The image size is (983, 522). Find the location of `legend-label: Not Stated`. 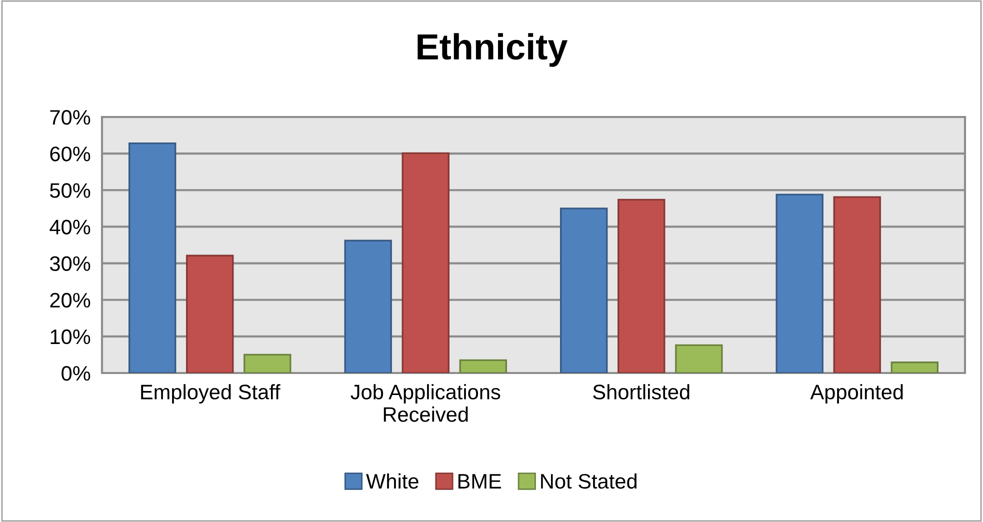

legend-label: Not Stated is located at coordinates (588, 481).